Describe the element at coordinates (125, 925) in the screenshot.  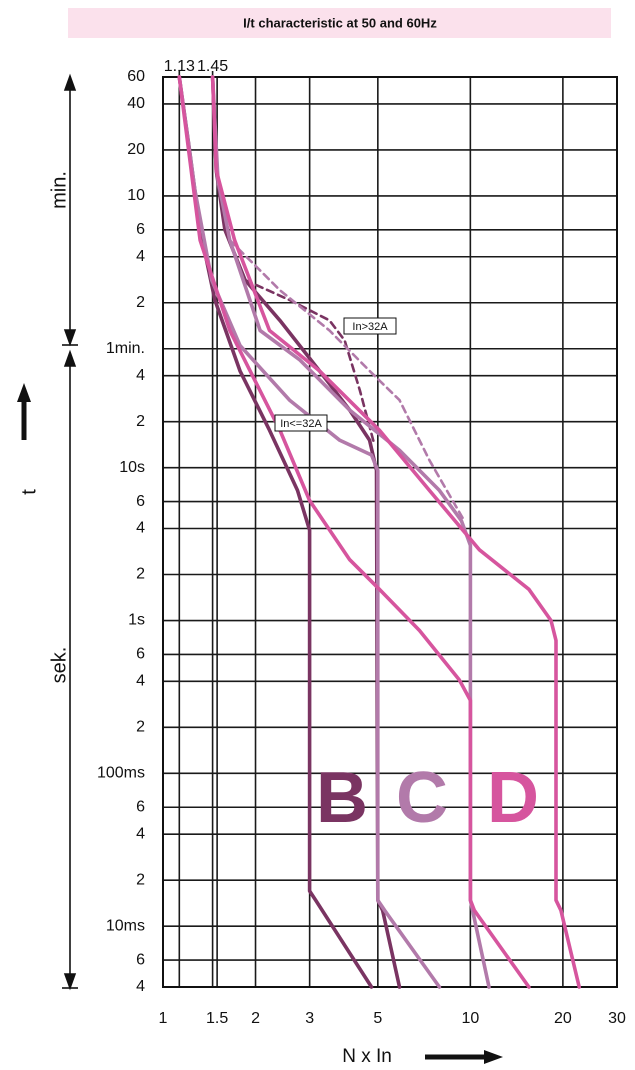
I see `y-tick-label: 10ms` at that location.